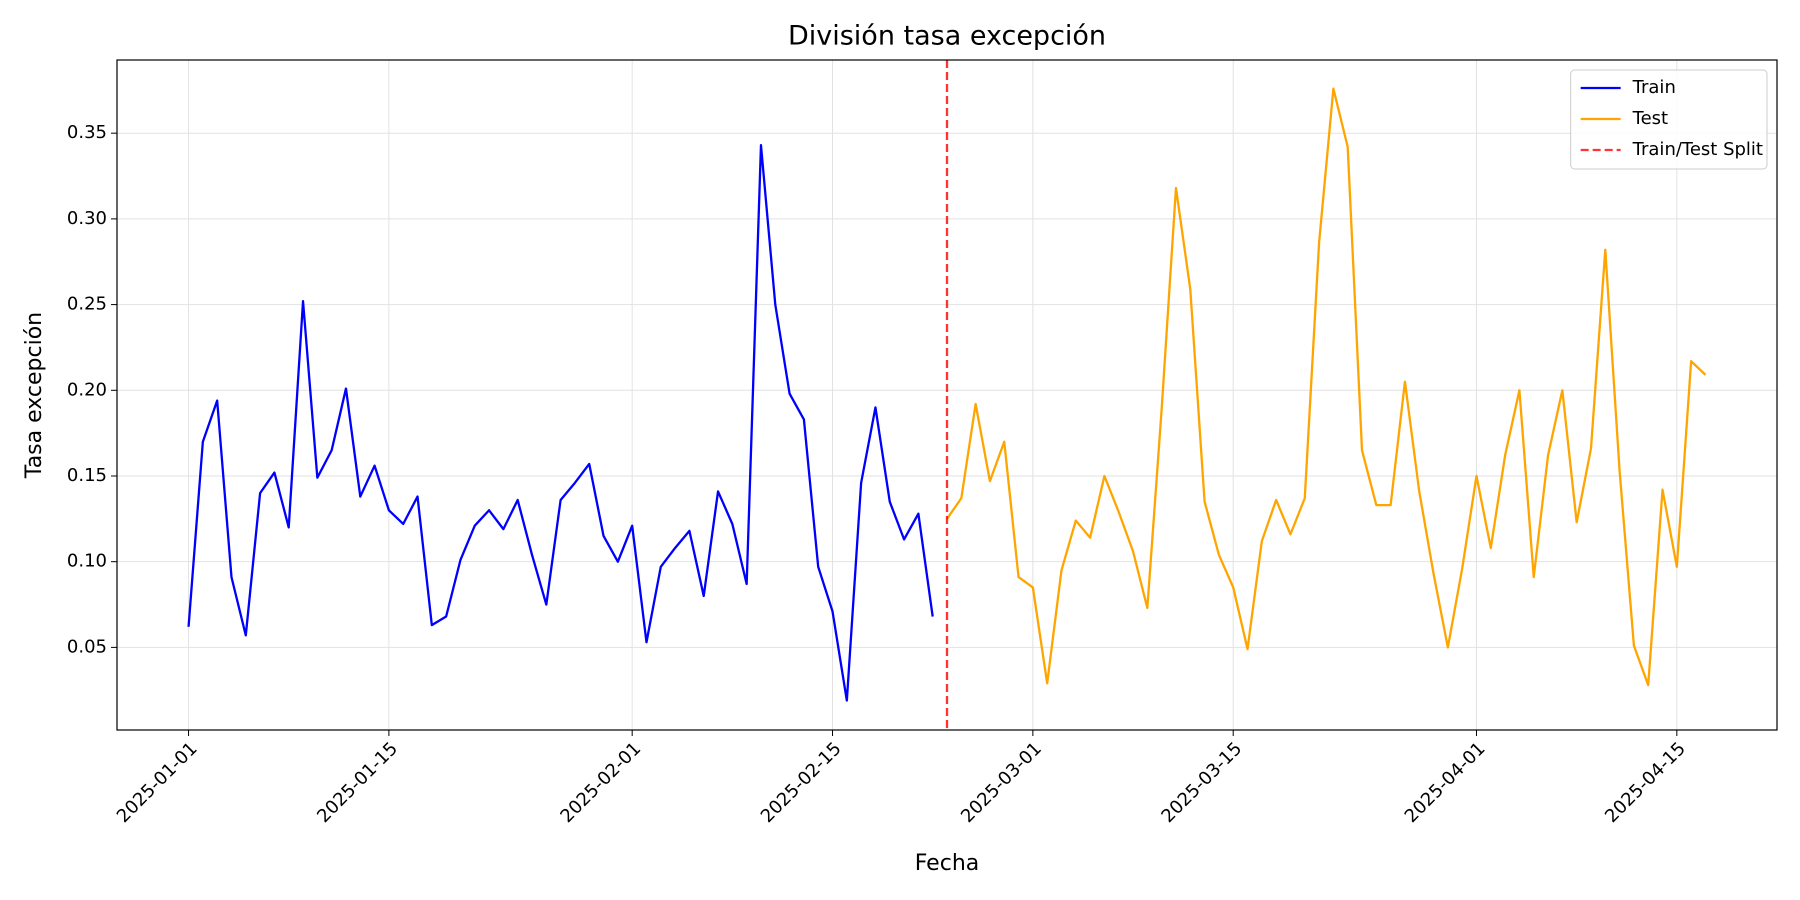 Image resolution: width=1800 pixels, height=900 pixels. Describe the element at coordinates (87, 389) in the screenshot. I see `y-tick-label: 0.20` at that location.